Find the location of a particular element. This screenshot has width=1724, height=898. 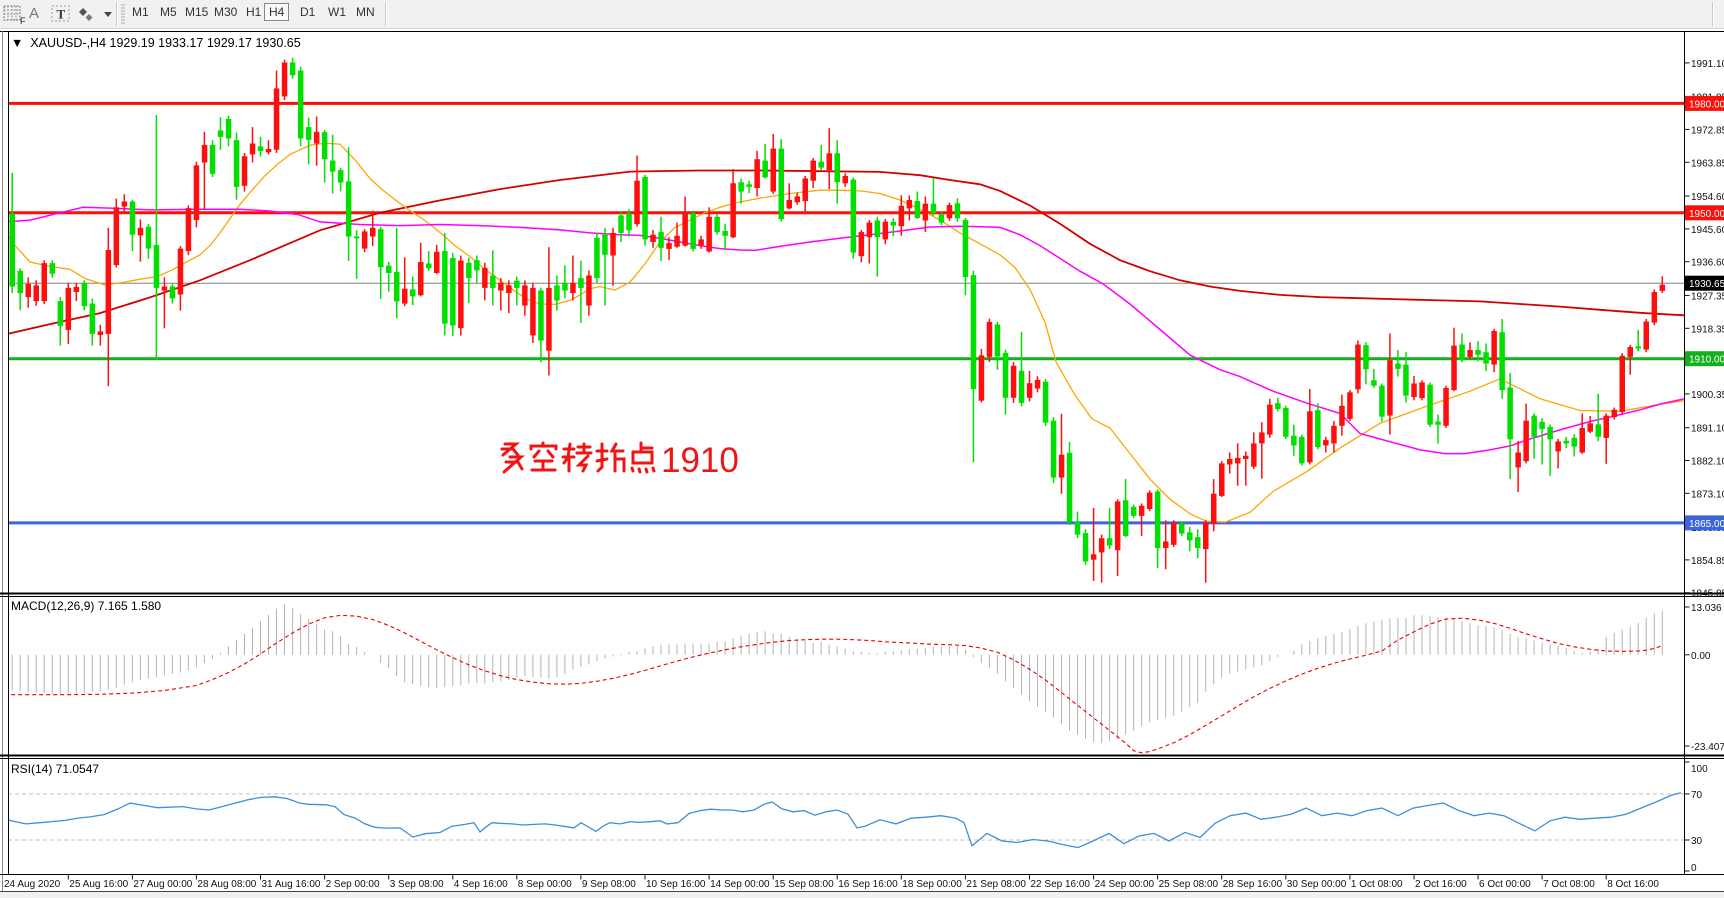

svg-text: 1865.00 is located at coordinates (1706, 524).